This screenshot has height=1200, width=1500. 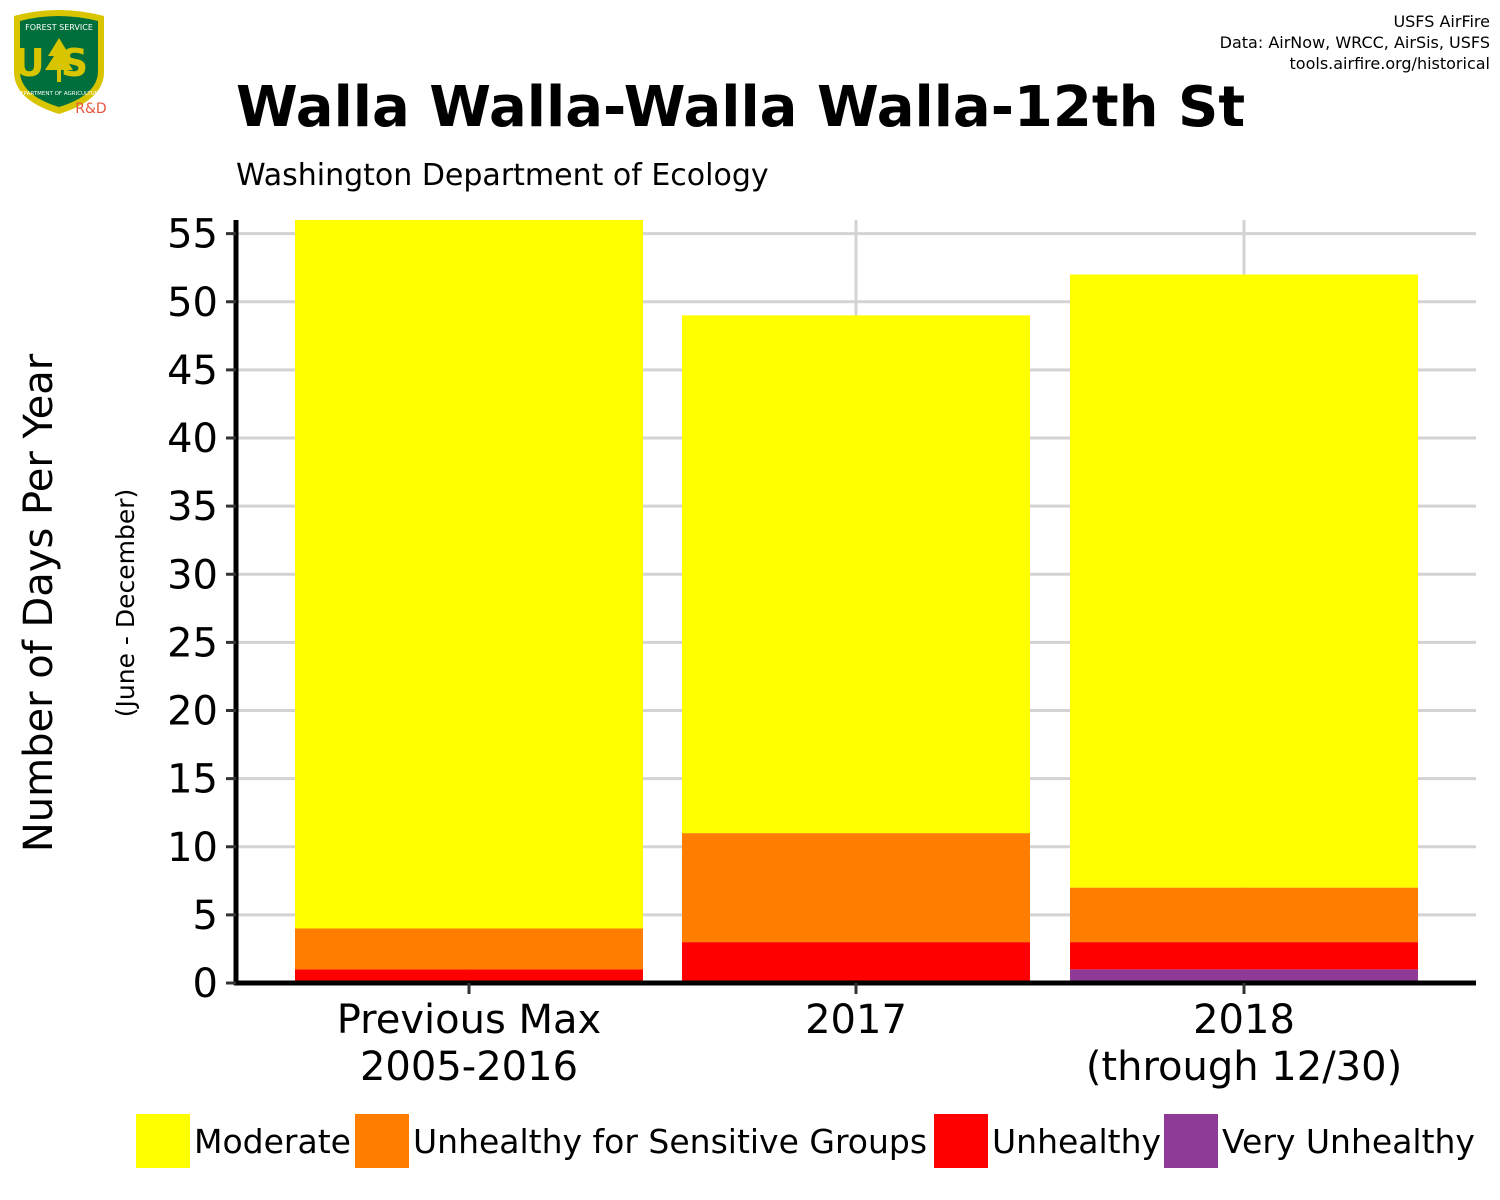 What do you see at coordinates (205, 916) in the screenshot?
I see `y-tick-label: 5` at bounding box center [205, 916].